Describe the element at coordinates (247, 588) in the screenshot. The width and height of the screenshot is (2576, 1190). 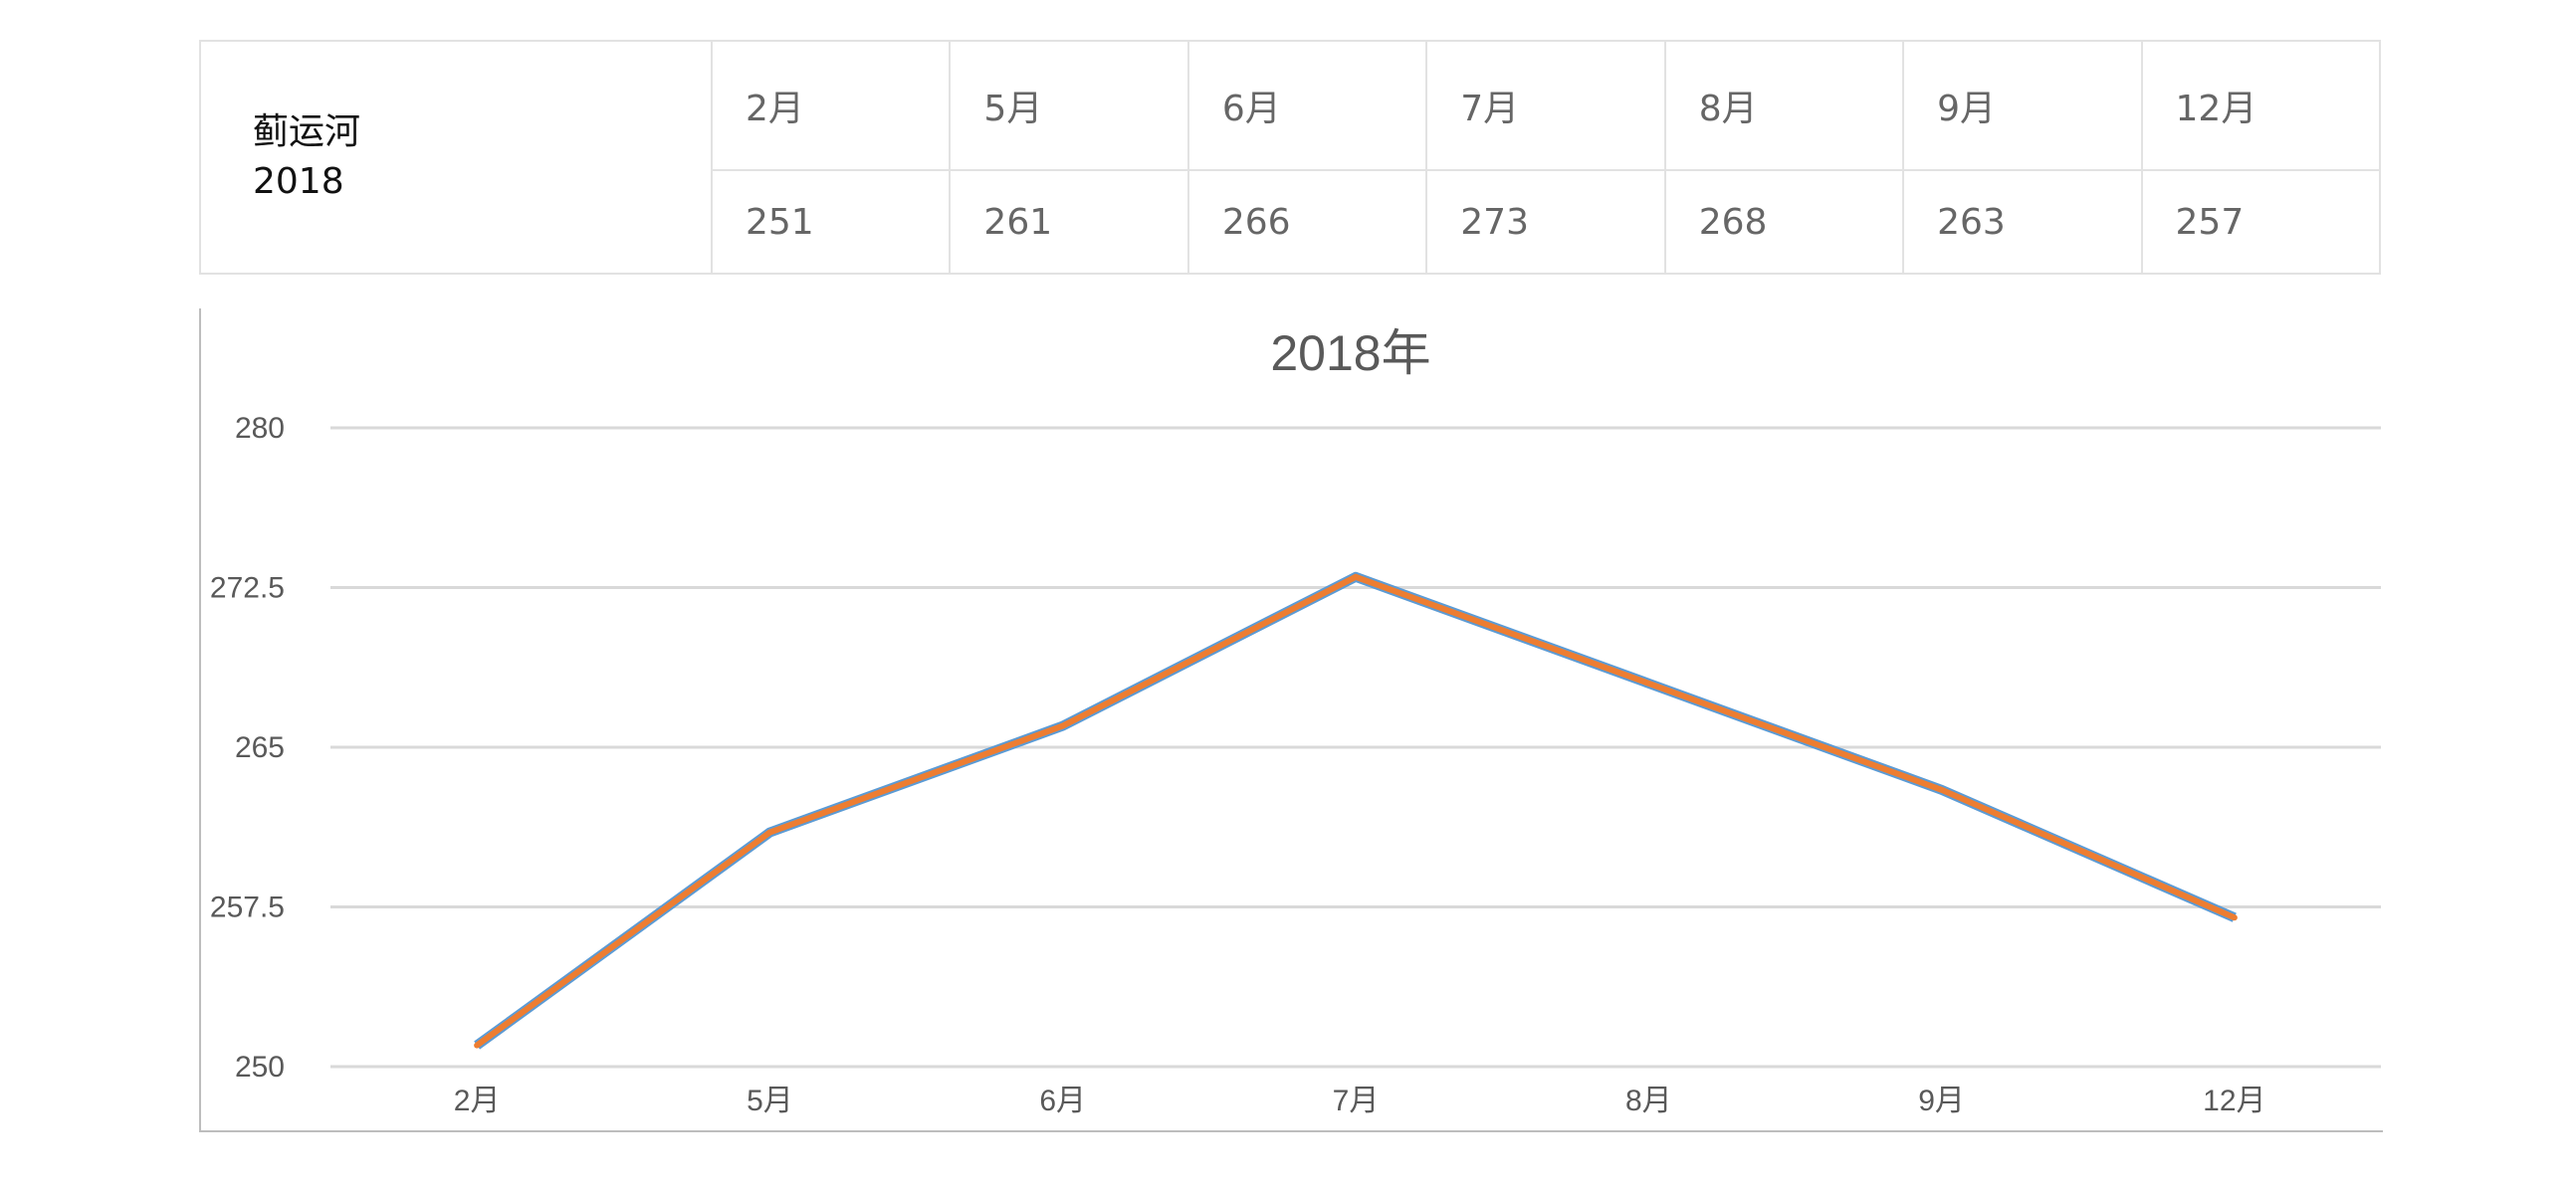
I see `y-tick-label: 272.5` at that location.